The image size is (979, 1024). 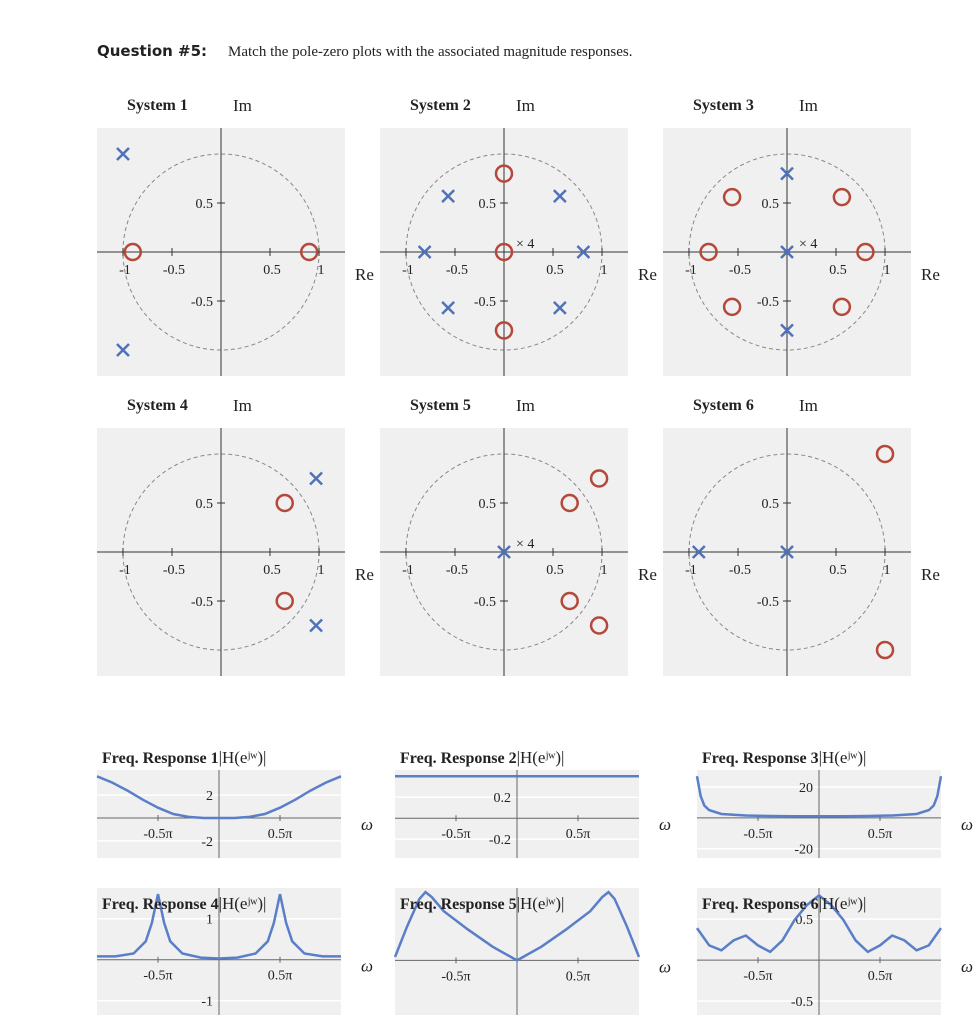 I want to click on y-tick-label: -2, so click(x=207, y=842).